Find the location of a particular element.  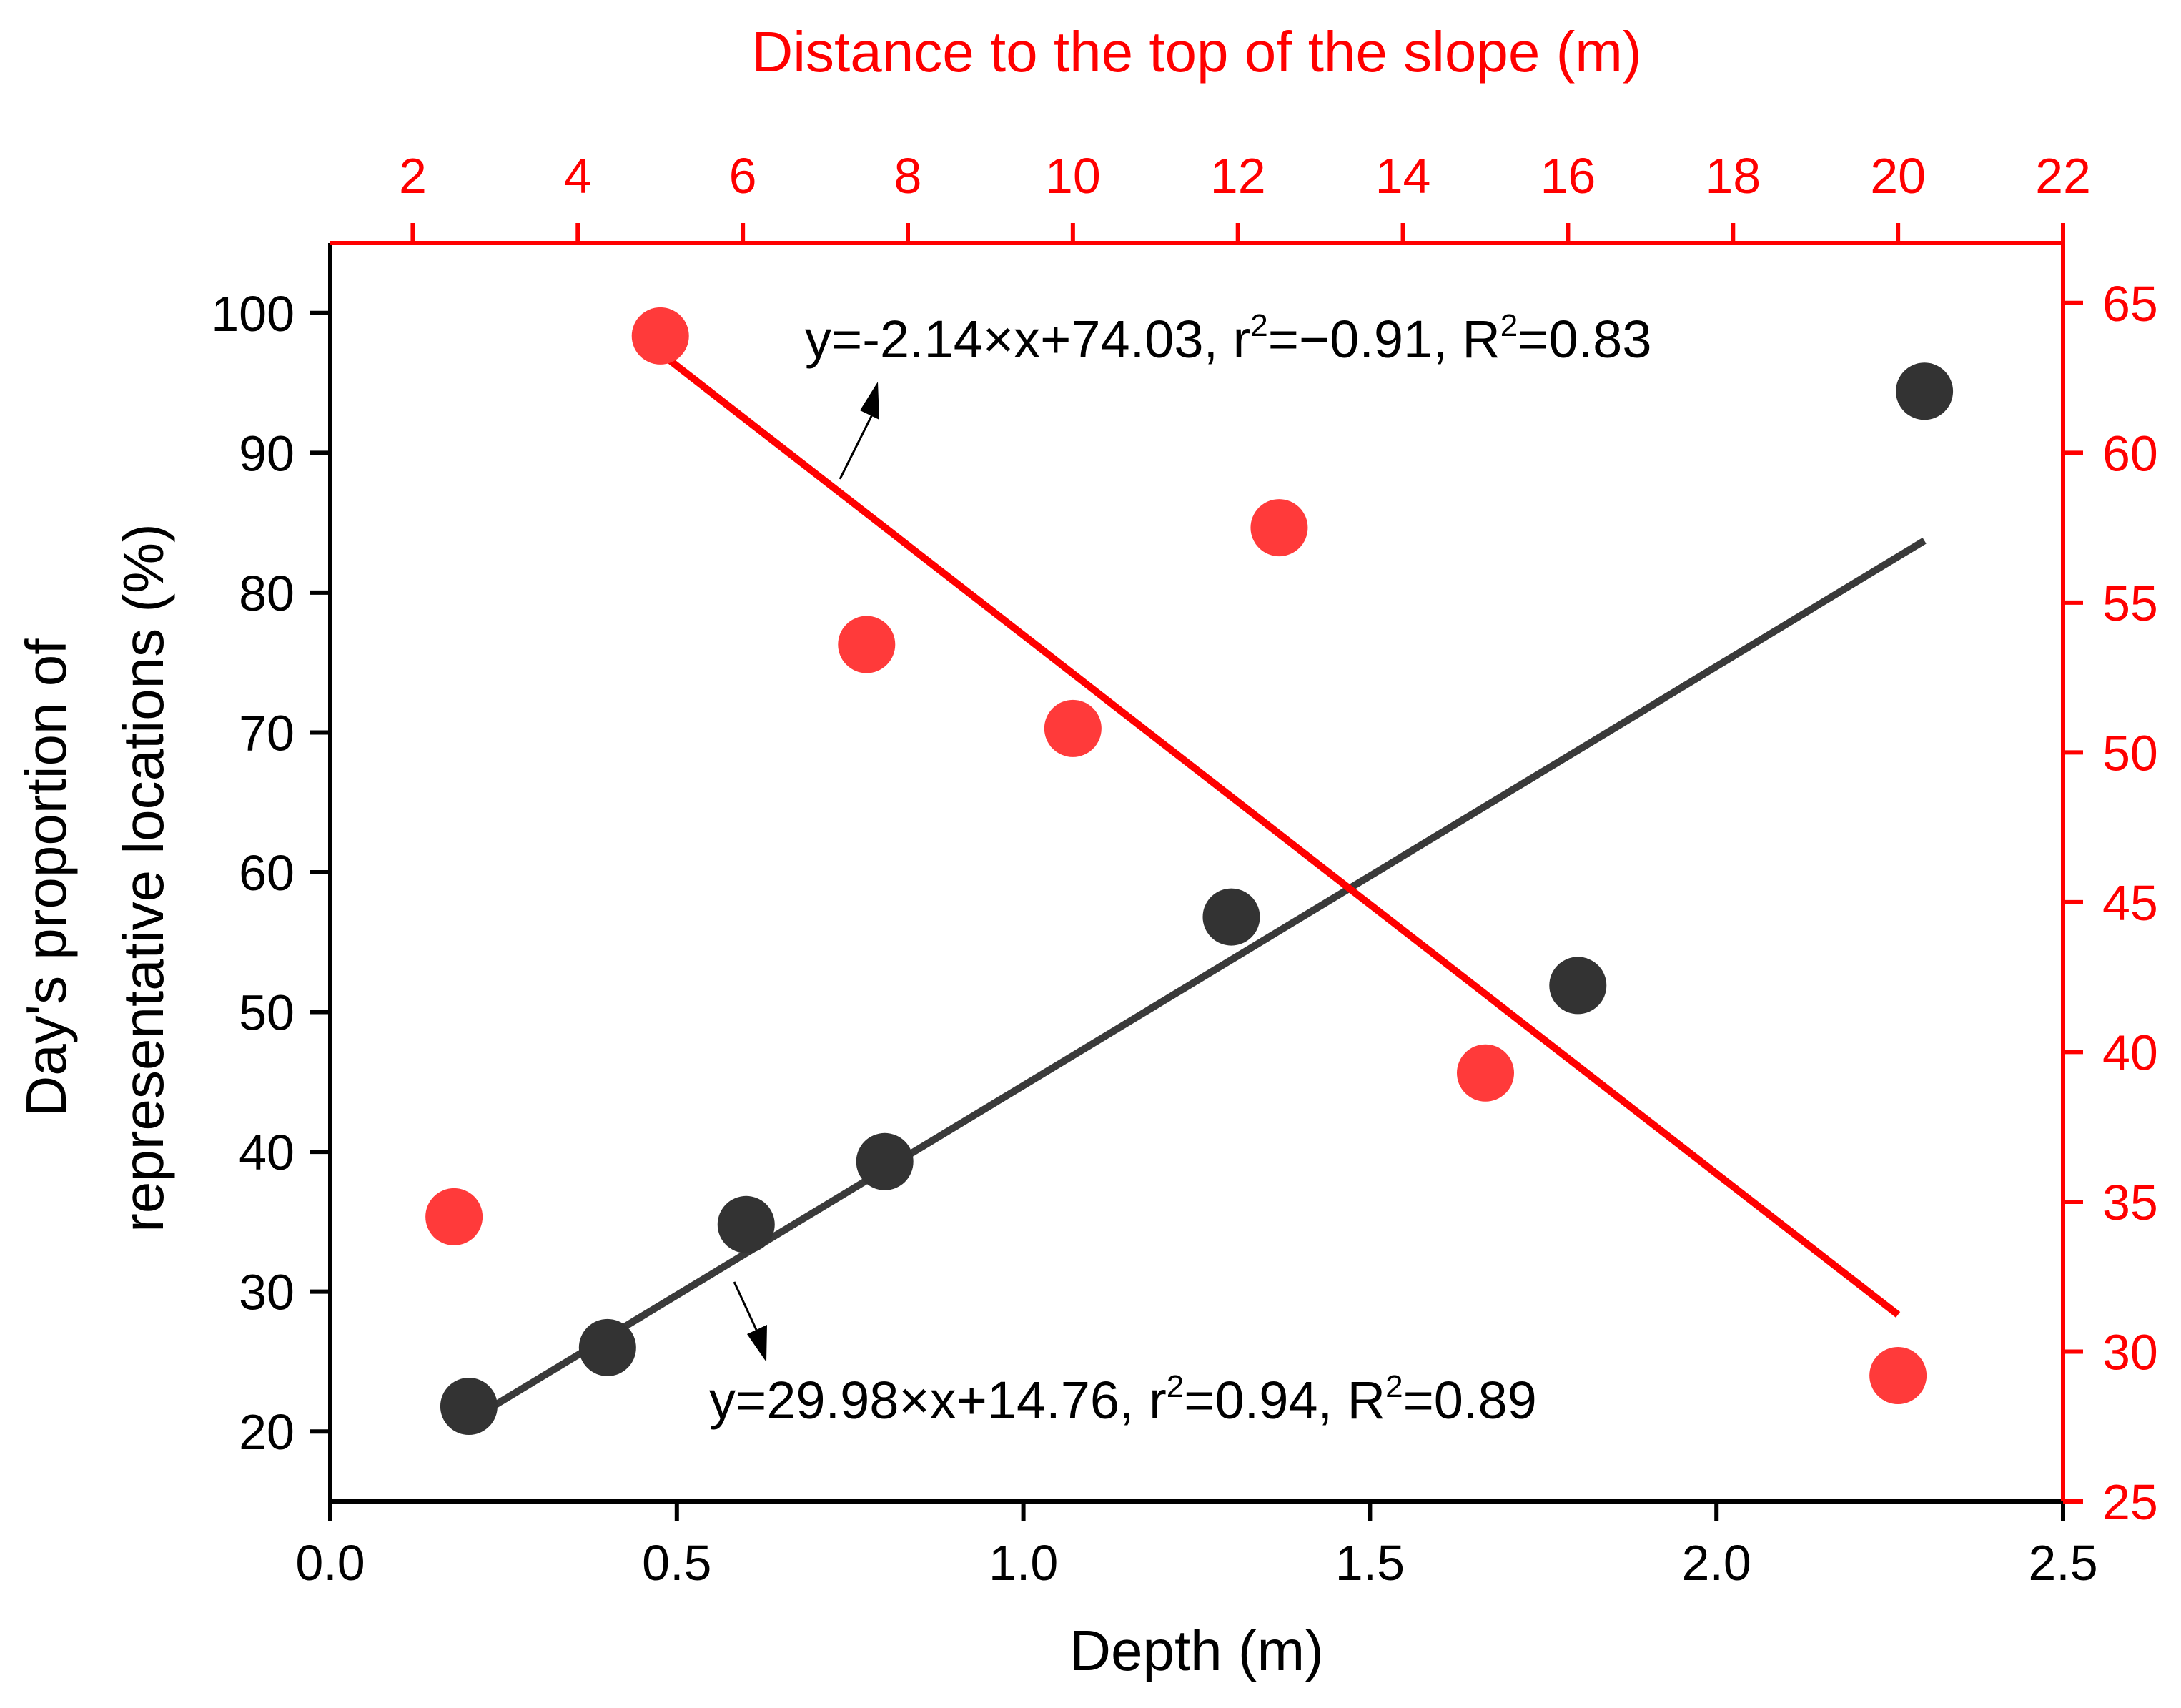

y2-tick-label: 65 is located at coordinates (2130, 304).